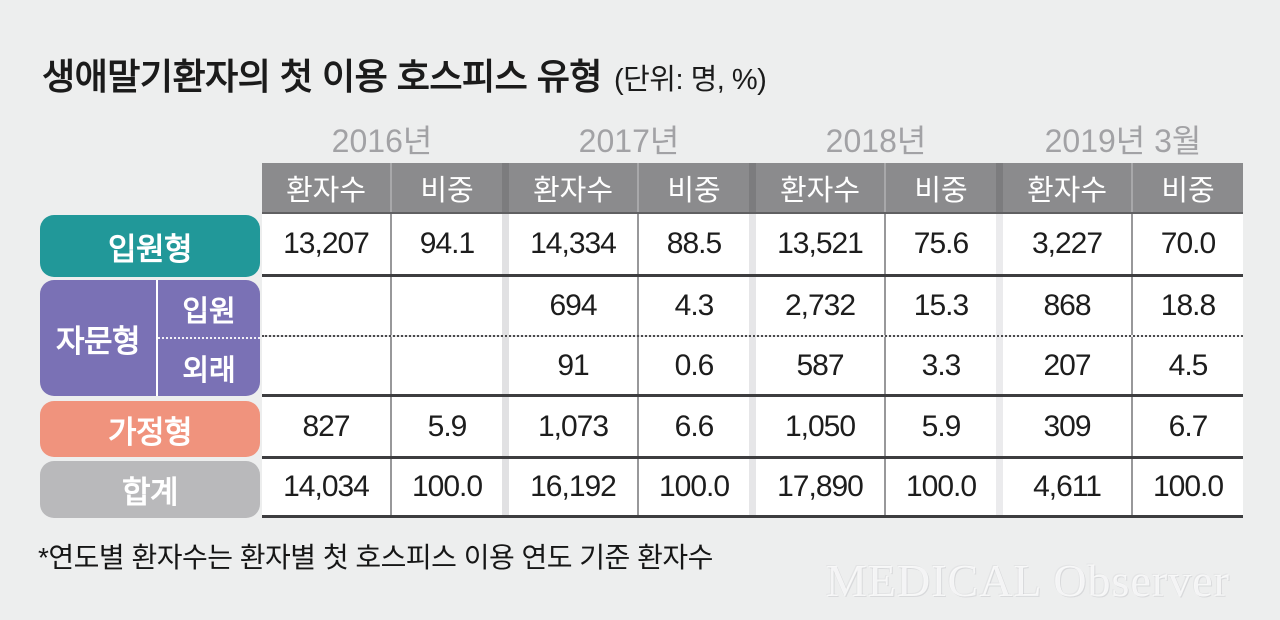 The image size is (1280, 620). I want to click on unit-label: (단위: 명, %), so click(690, 80).